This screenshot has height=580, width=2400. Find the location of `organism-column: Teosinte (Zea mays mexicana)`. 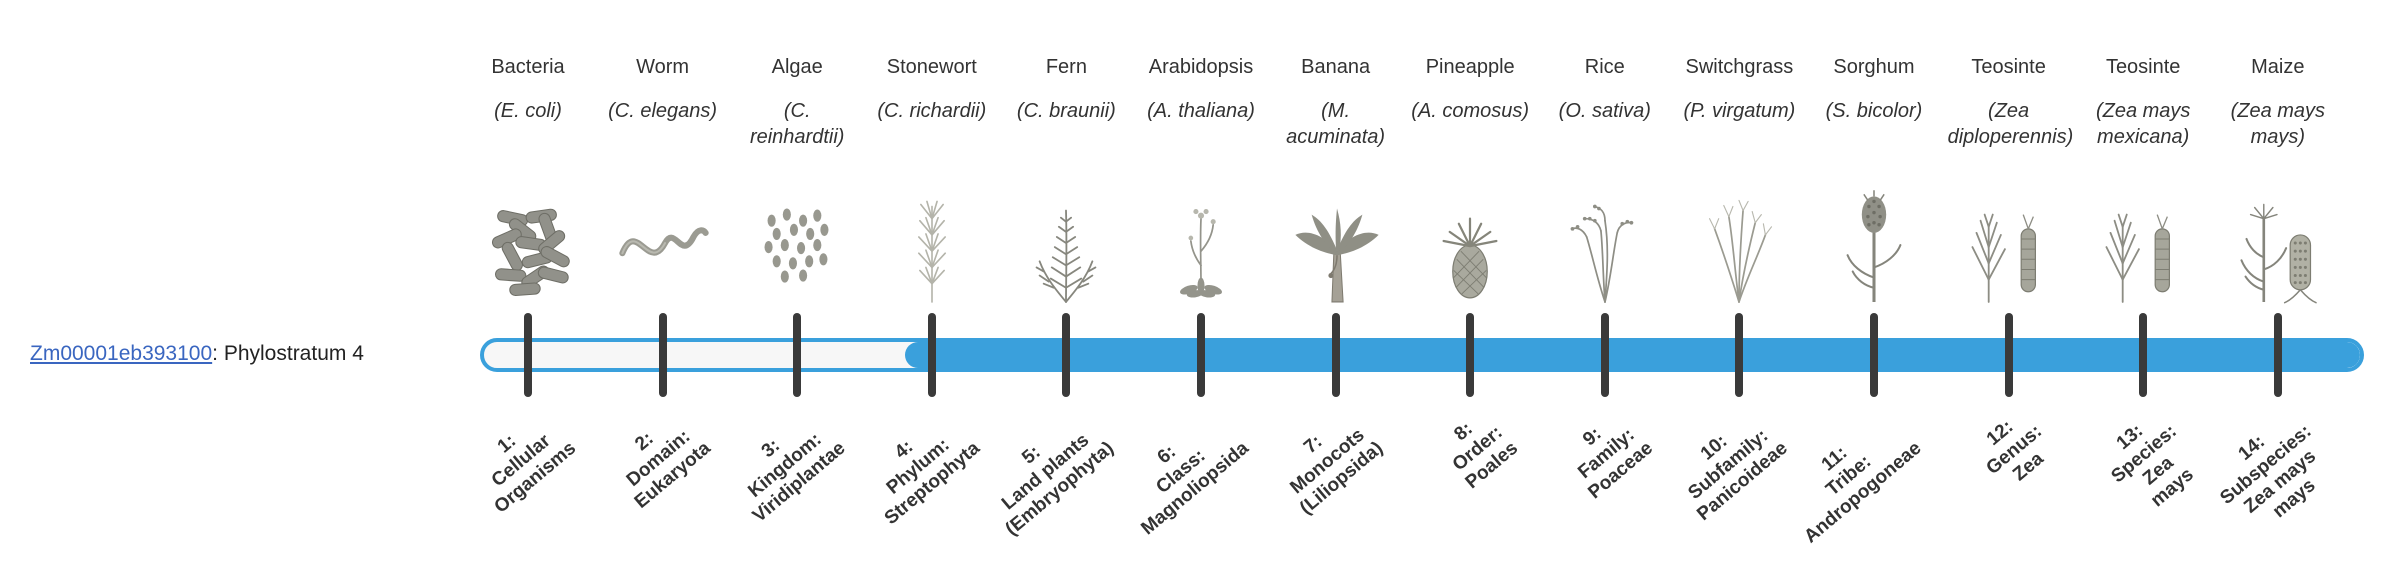

organism-column: Teosinte (Zea mays mexicana) is located at coordinates (2143, 181).